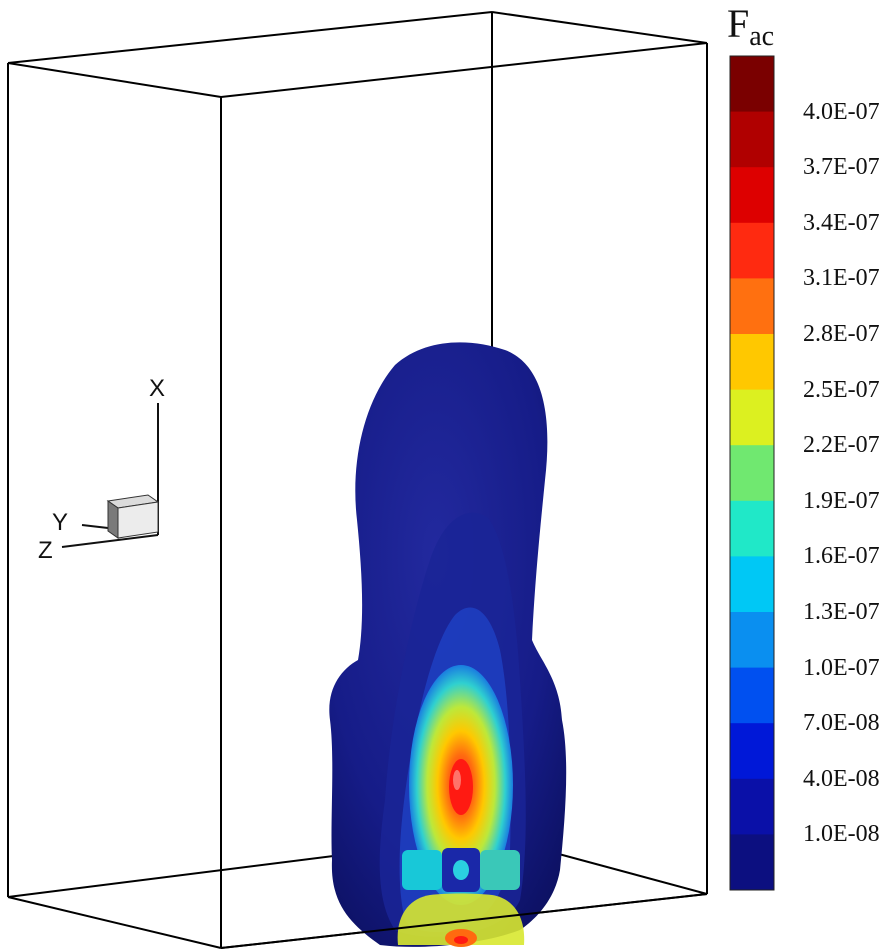 The image size is (895, 951). What do you see at coordinates (841, 167) in the screenshot?
I see `legend-tick-label: 3.7E-07` at bounding box center [841, 167].